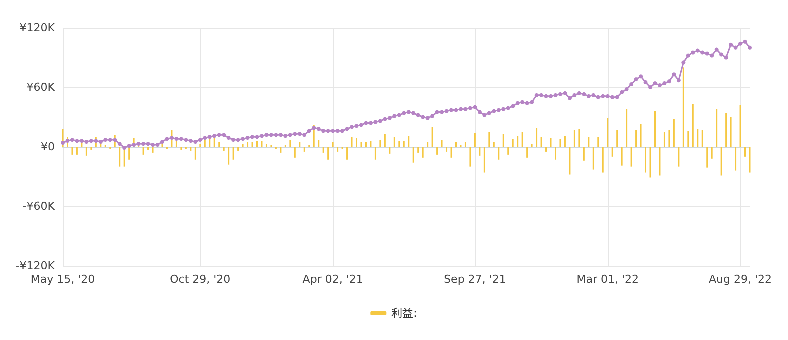 This screenshot has height=340, width=788. I want to click on y-tick-label: -¥120K, so click(36, 266).